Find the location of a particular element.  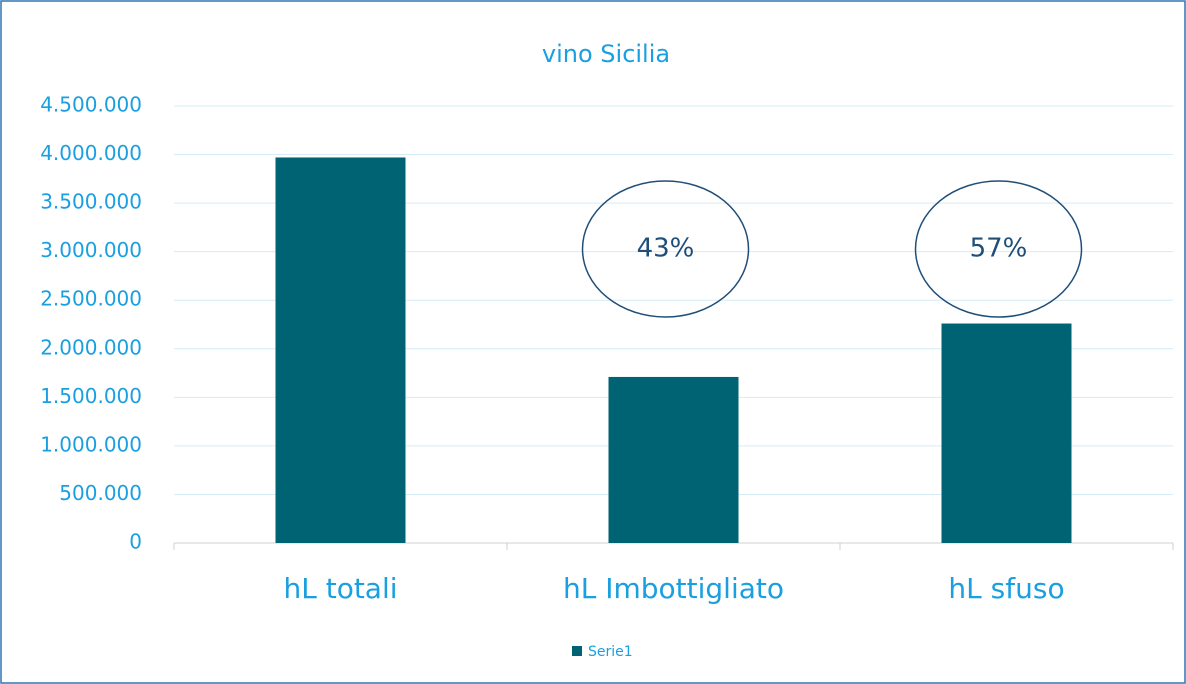

x-tick-label: hL sfuso is located at coordinates (1006, 588).